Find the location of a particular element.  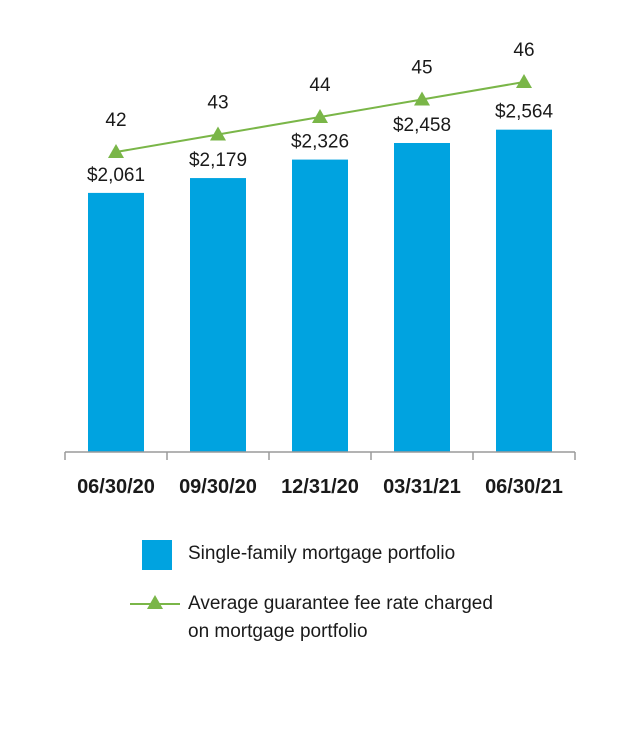

bar-value-label: $2,326 is located at coordinates (320, 142).